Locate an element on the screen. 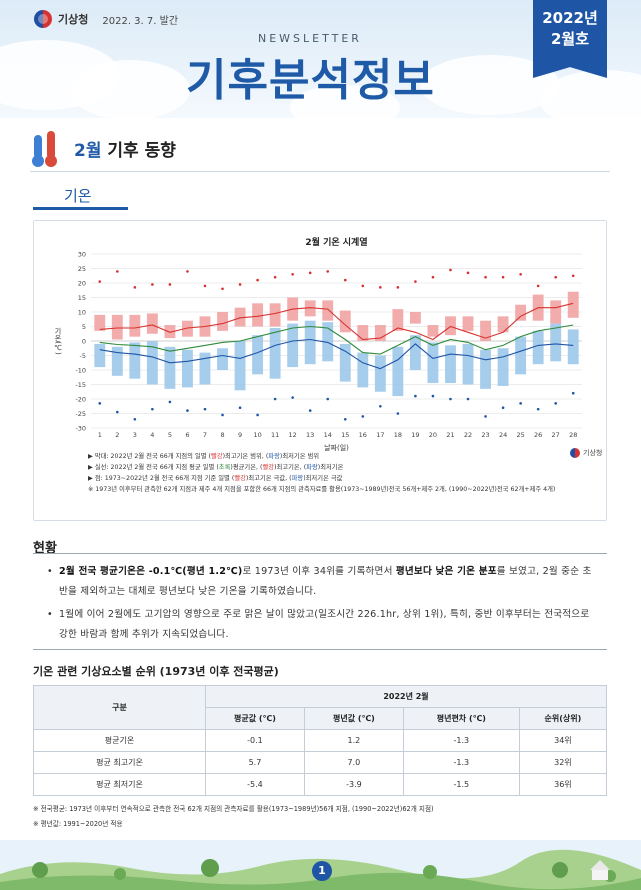 The image size is (641, 890). row-label: 평균 최저기온 is located at coordinates (119, 784).